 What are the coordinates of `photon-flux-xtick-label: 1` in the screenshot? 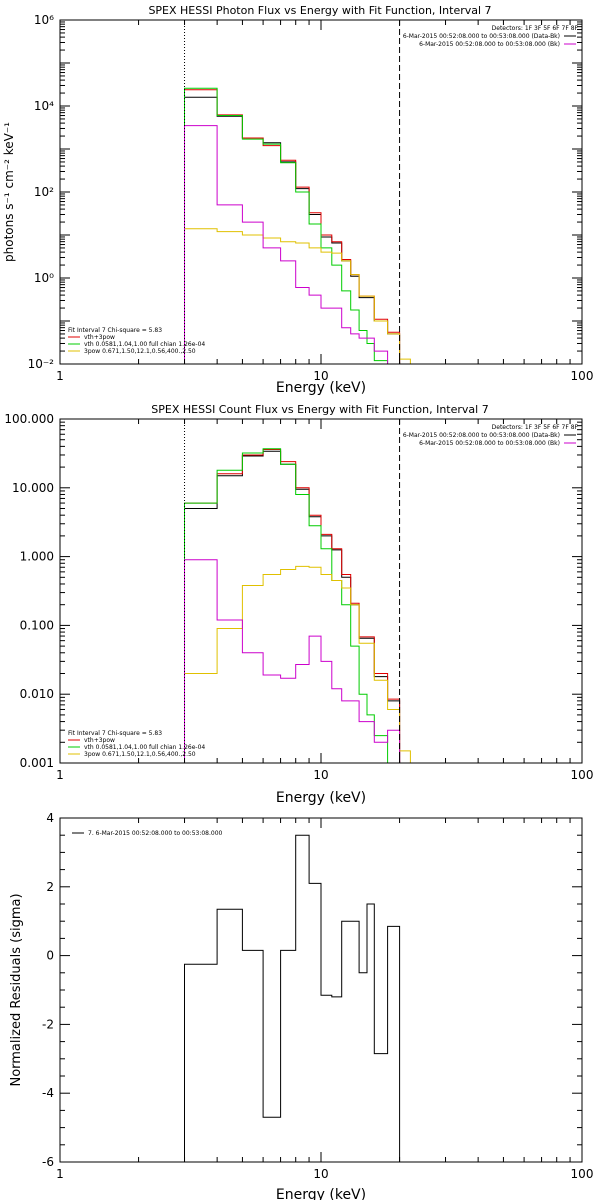 It's located at (60, 376).